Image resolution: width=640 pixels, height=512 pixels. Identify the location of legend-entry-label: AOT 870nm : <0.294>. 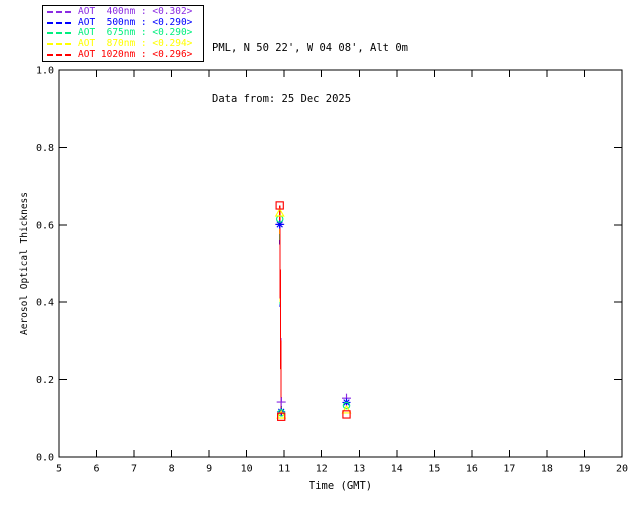
(135, 44).